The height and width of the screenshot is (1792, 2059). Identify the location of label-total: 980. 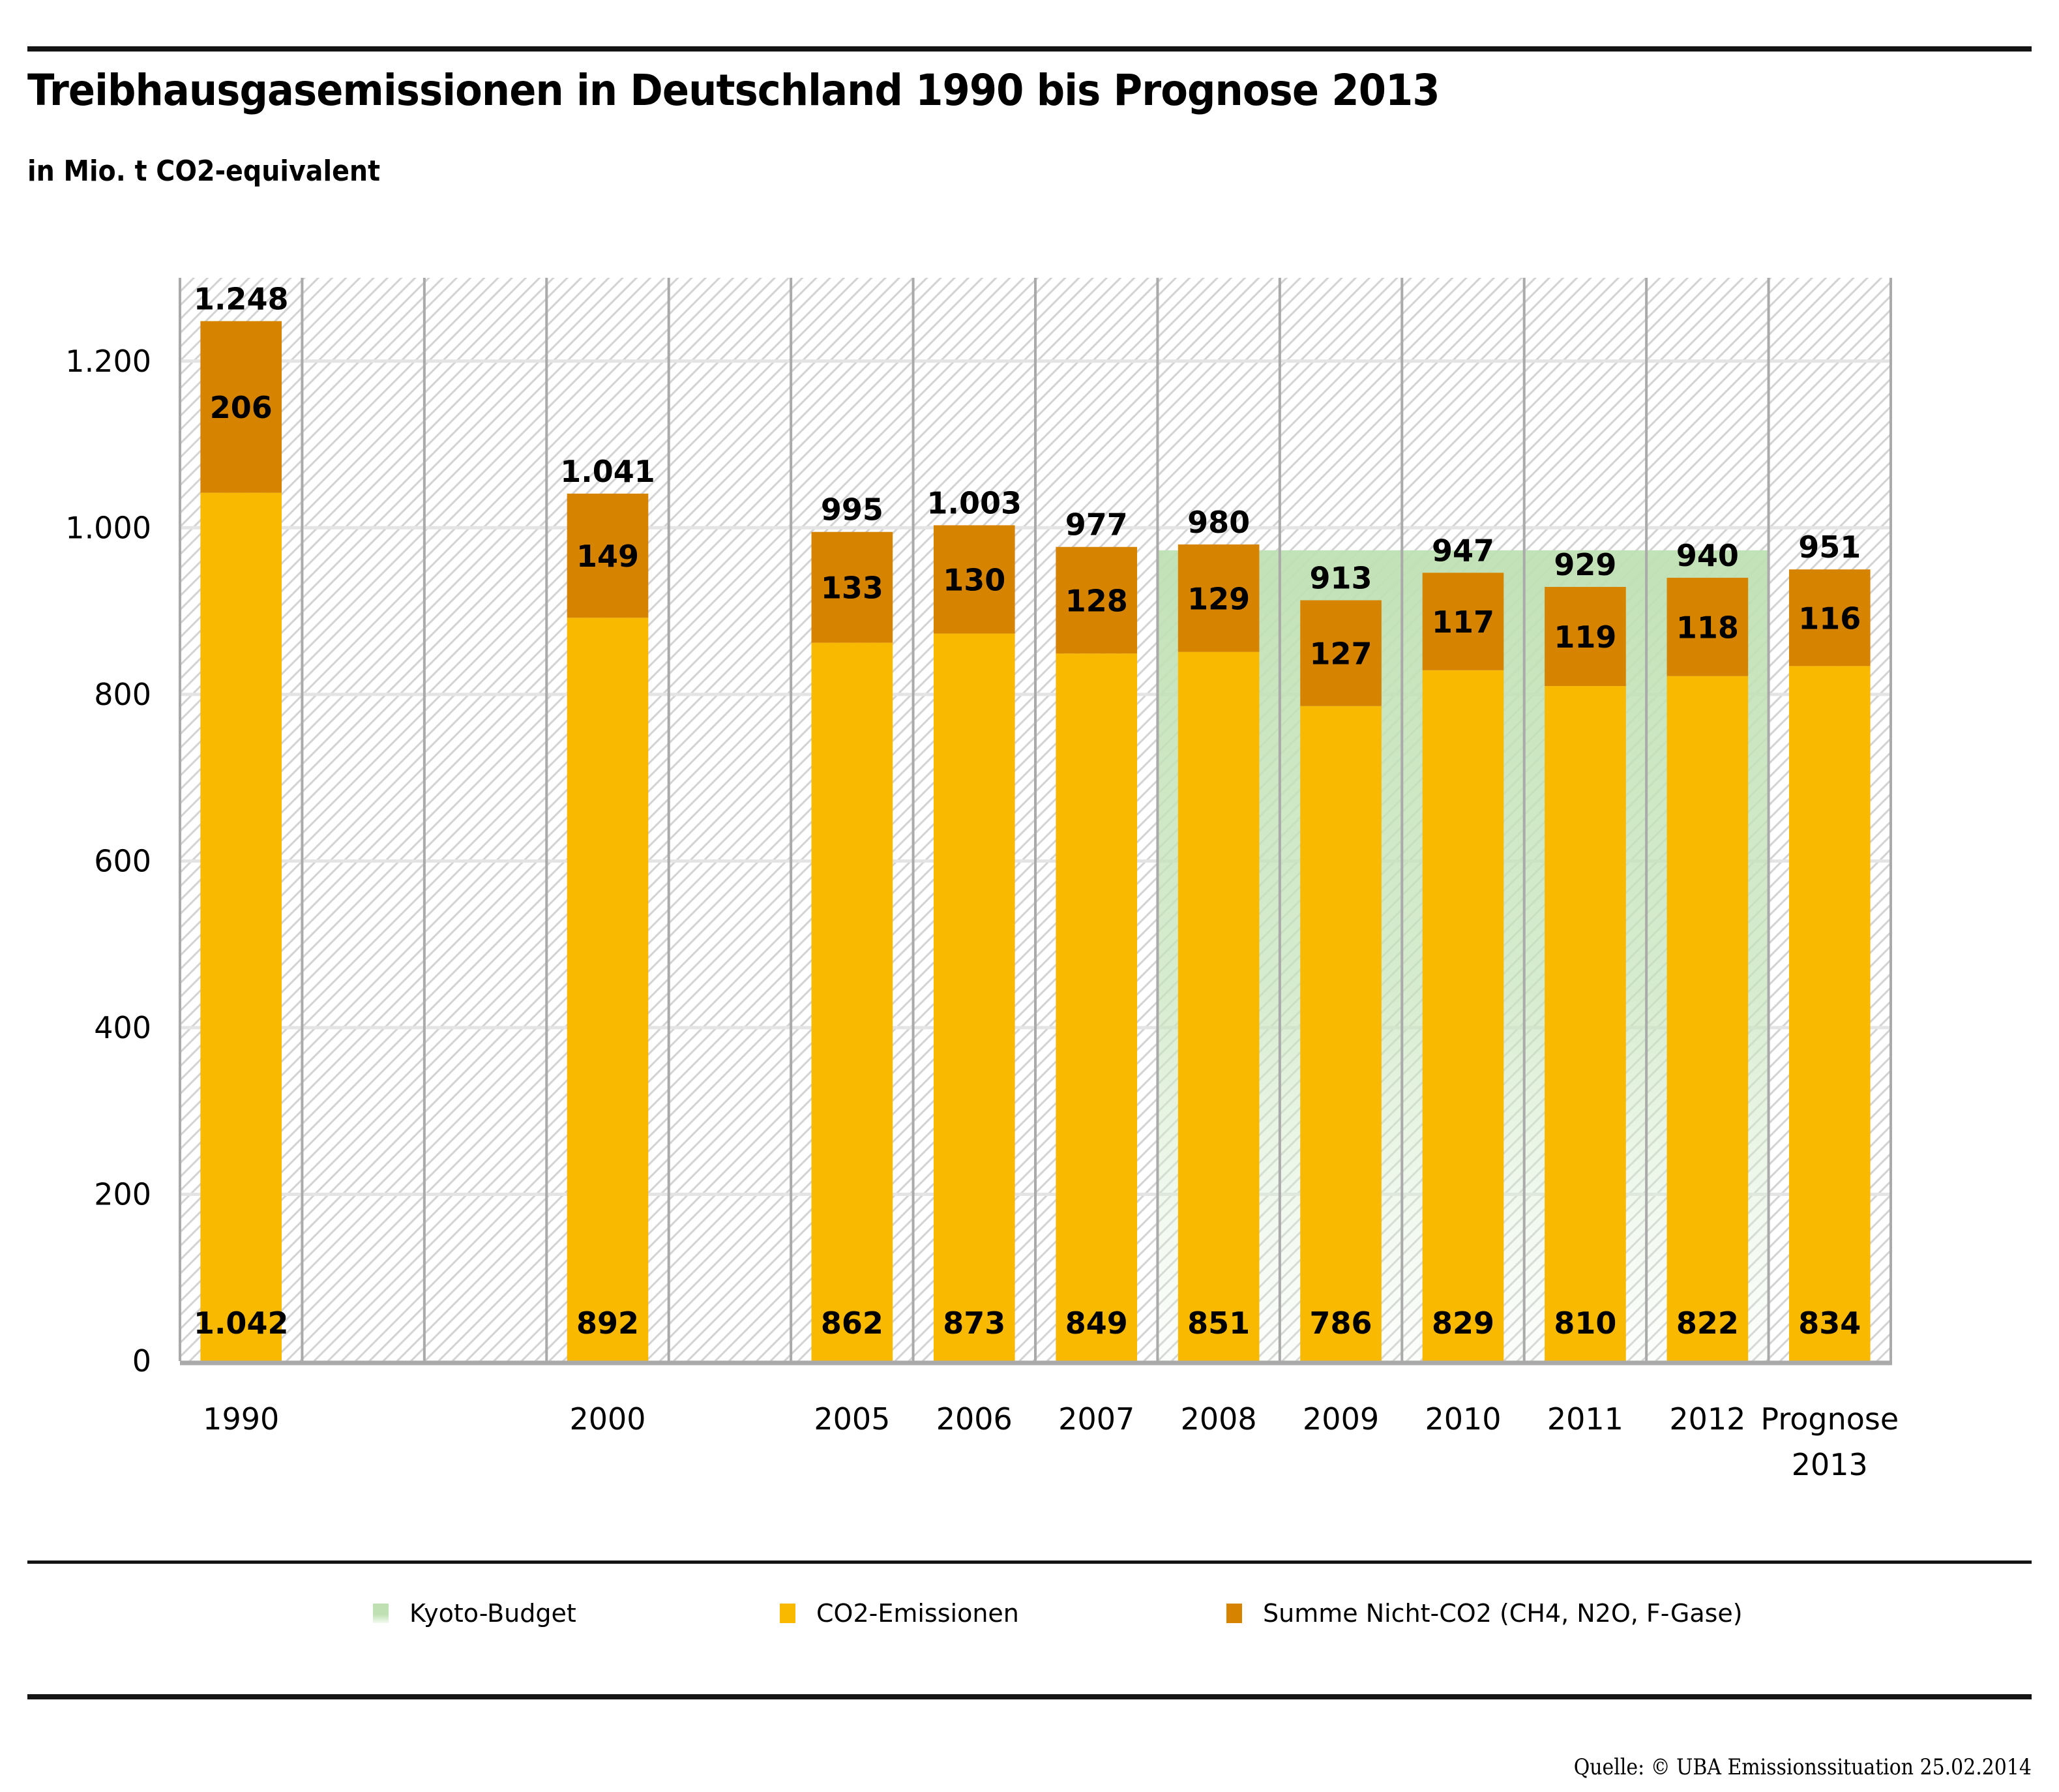
(1218, 522).